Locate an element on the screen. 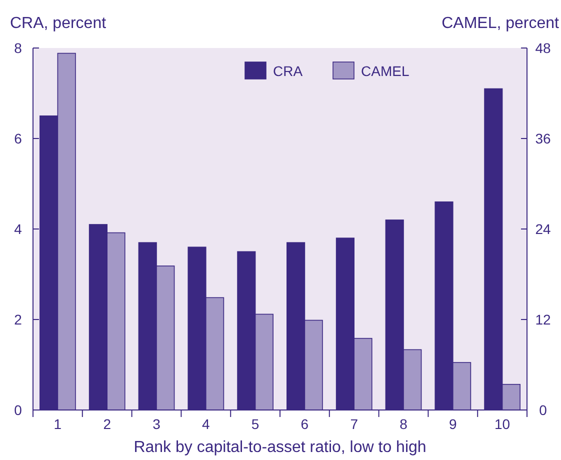 This screenshot has width=561, height=460. y-tick-label: 8 is located at coordinates (18, 48).